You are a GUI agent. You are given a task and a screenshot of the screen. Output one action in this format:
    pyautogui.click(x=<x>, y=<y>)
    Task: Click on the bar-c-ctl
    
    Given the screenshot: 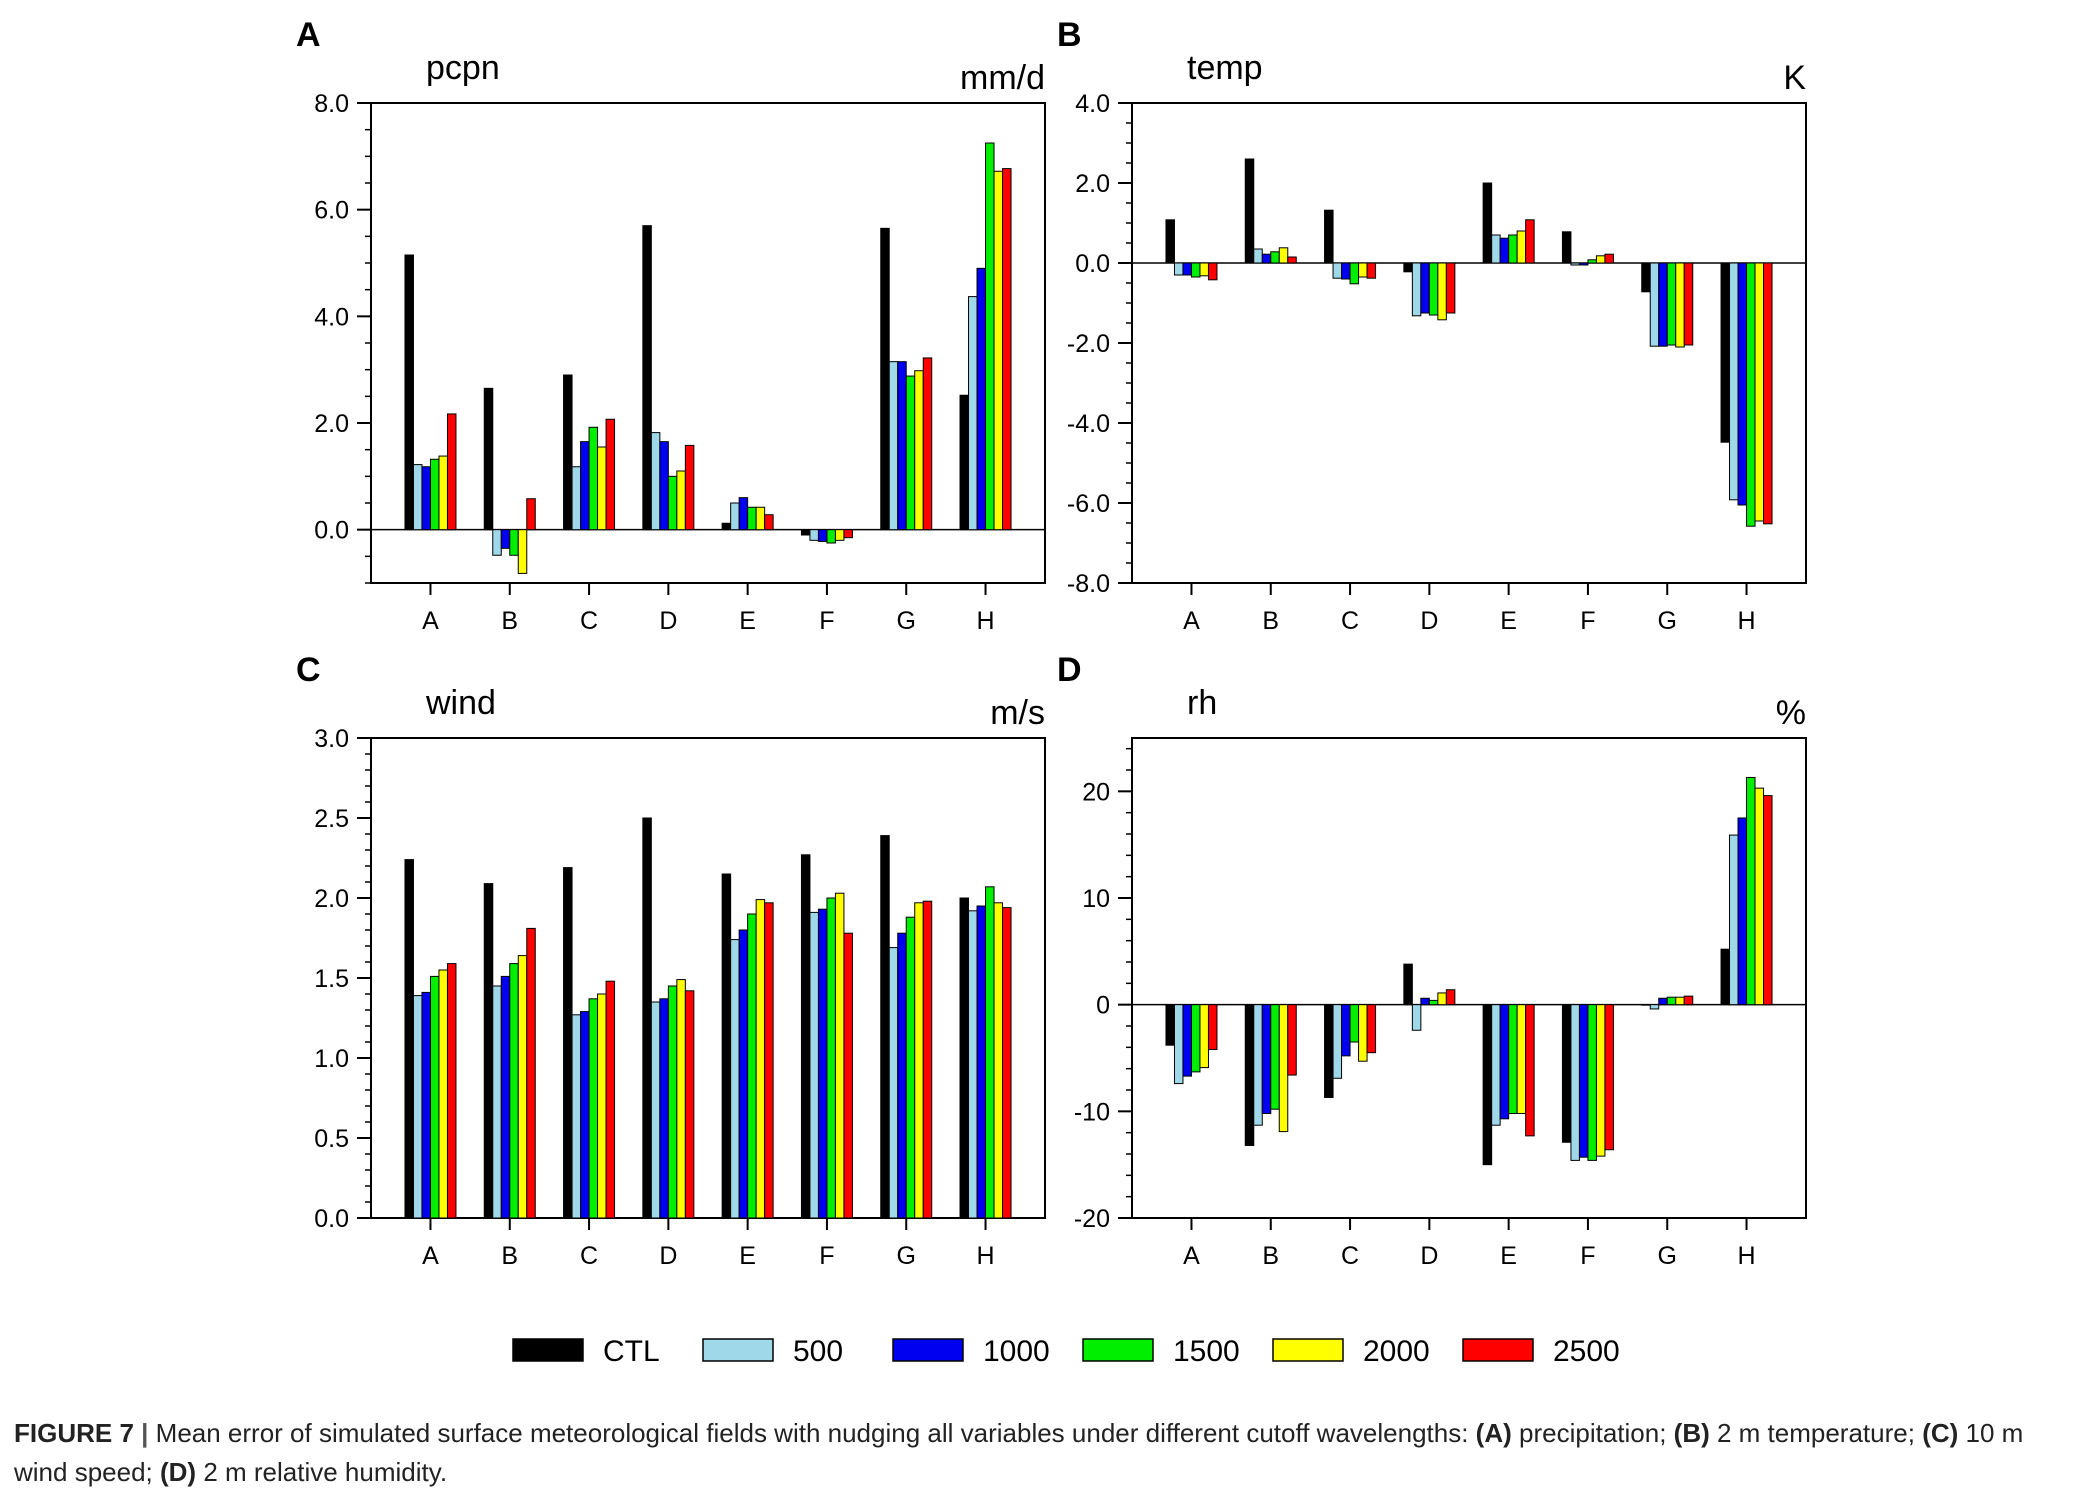 What is the action you would take?
    pyautogui.click(x=1329, y=1051)
    